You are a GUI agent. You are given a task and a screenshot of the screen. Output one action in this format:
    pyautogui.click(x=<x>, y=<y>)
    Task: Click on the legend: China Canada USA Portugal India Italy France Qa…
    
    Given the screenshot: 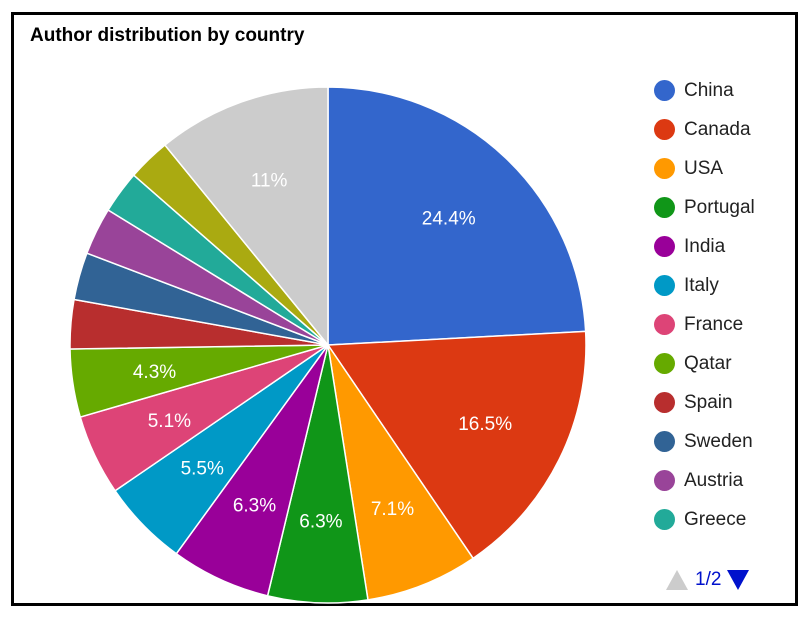 What is the action you would take?
    pyautogui.click(x=704, y=305)
    